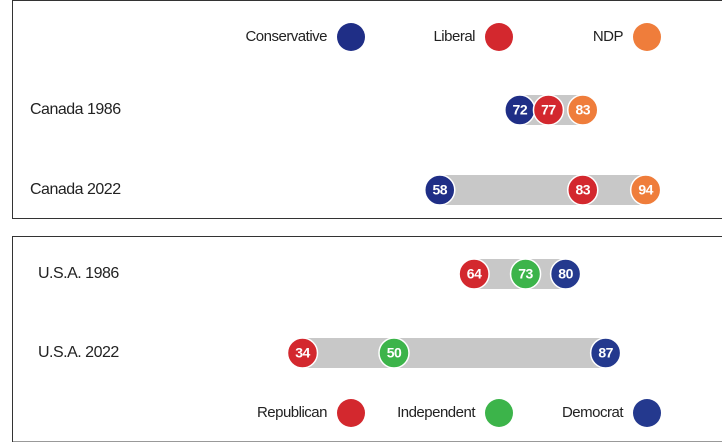 Image resolution: width=722 pixels, height=442 pixels. I want to click on legend-label: Liberal, so click(454, 36).